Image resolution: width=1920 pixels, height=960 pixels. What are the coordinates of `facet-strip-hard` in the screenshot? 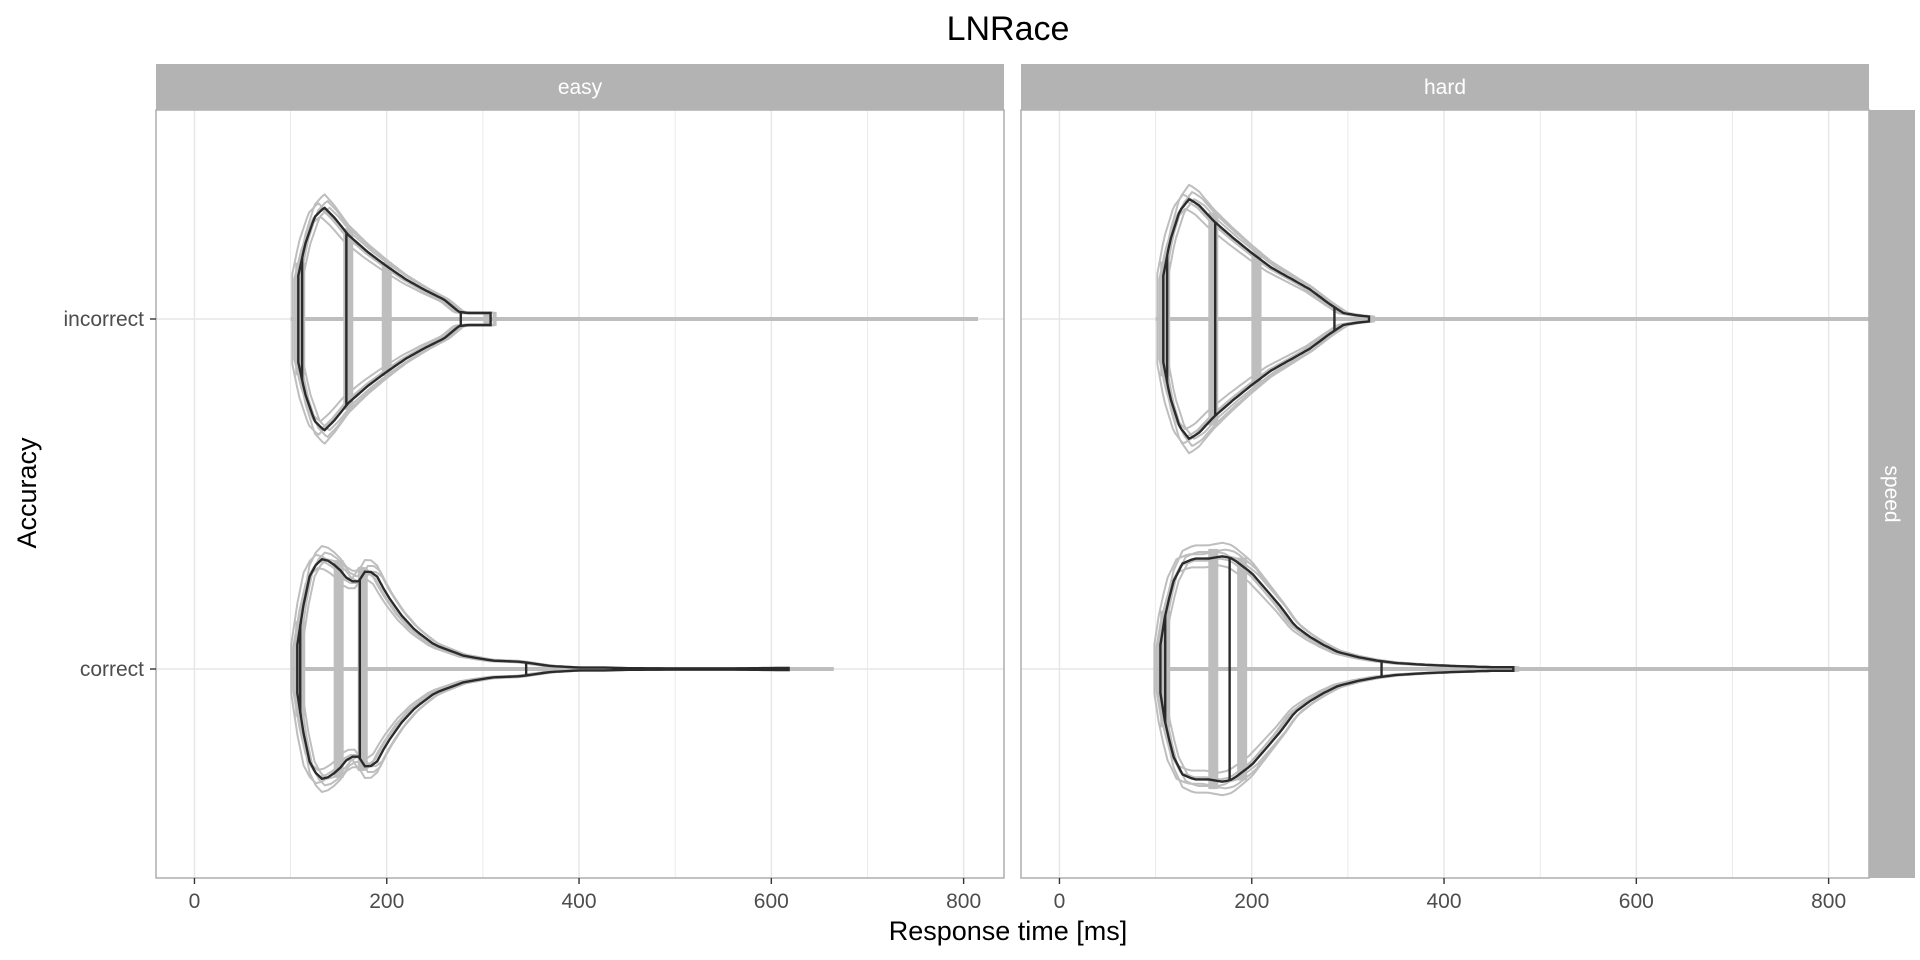 It's located at (1445, 87).